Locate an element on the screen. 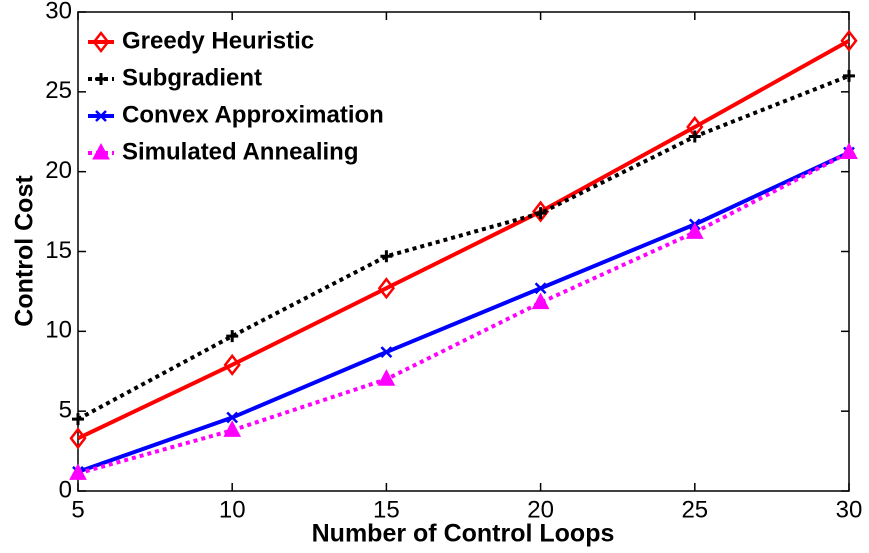  legend-label: Subgradient is located at coordinates (192, 77).